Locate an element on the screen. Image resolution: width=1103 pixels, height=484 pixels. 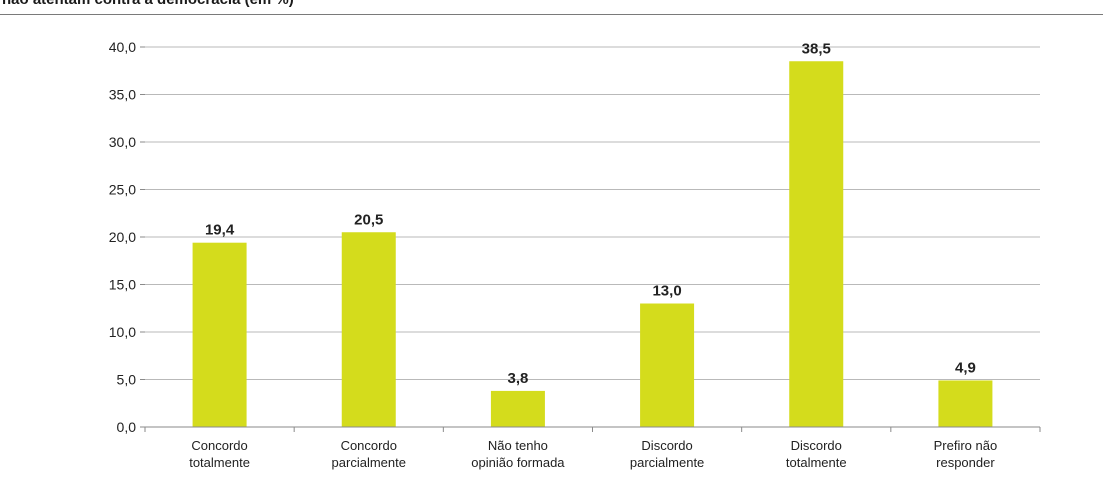
y-axis-tick-labels: 0,0 5,0 10,0 15,0 20,0 25,0 30,0 35,0 40,0 is located at coordinates (122, 237).